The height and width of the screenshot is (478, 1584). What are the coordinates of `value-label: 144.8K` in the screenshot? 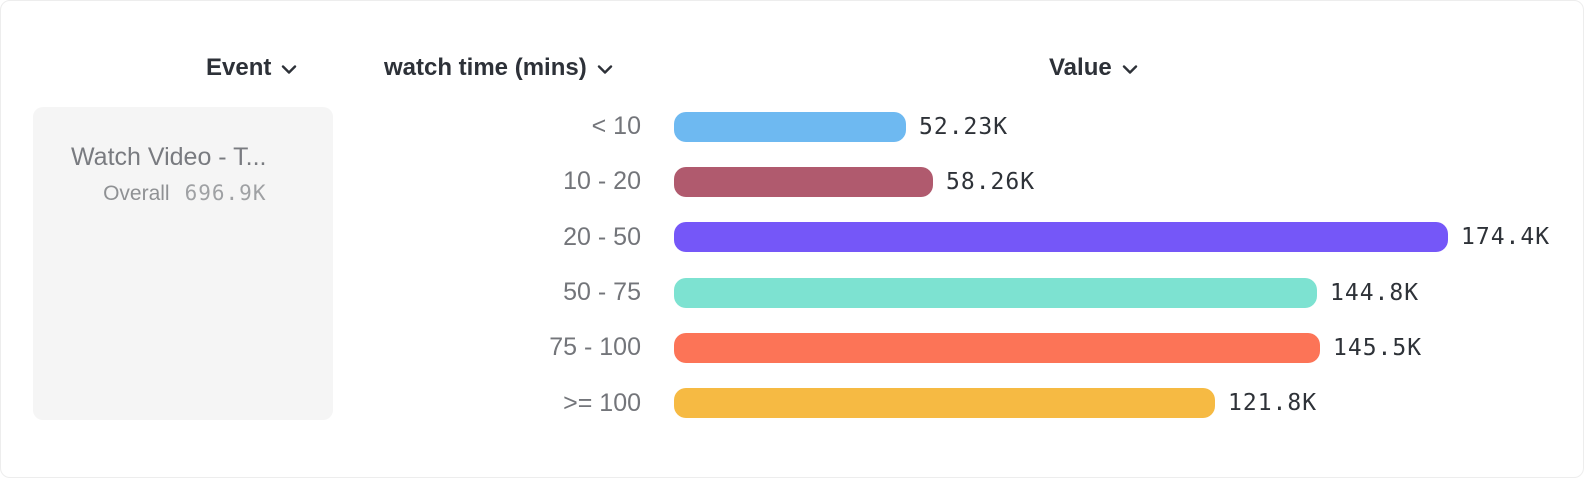 It's located at (1375, 292).